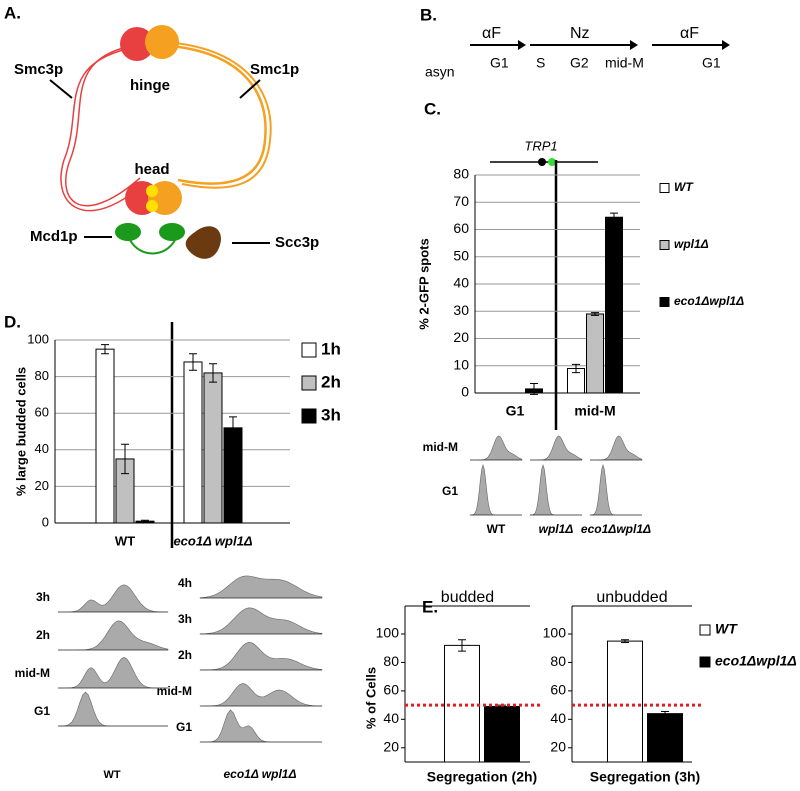 Image resolution: width=800 pixels, height=791 pixels. Describe the element at coordinates (212, 540) in the screenshot. I see `x-tick-label: eco1Δ wpl1Δ` at that location.